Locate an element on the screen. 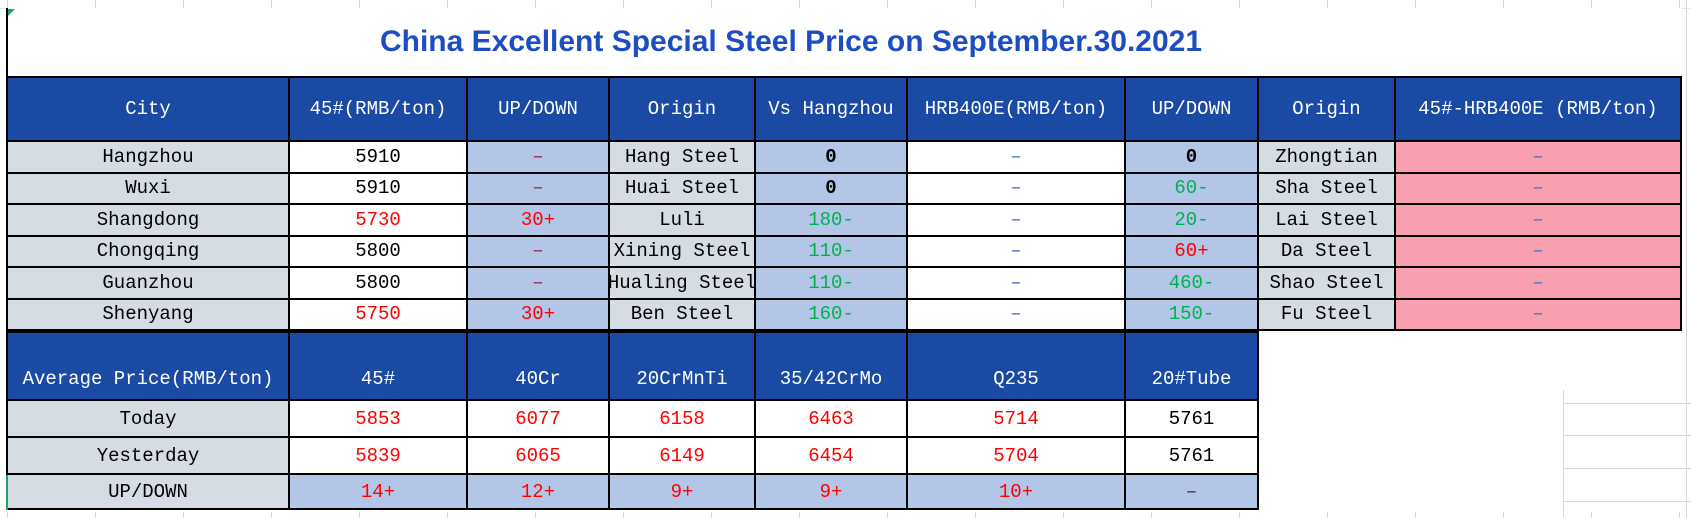  cell: Zhongtian is located at coordinates (1326, 157).